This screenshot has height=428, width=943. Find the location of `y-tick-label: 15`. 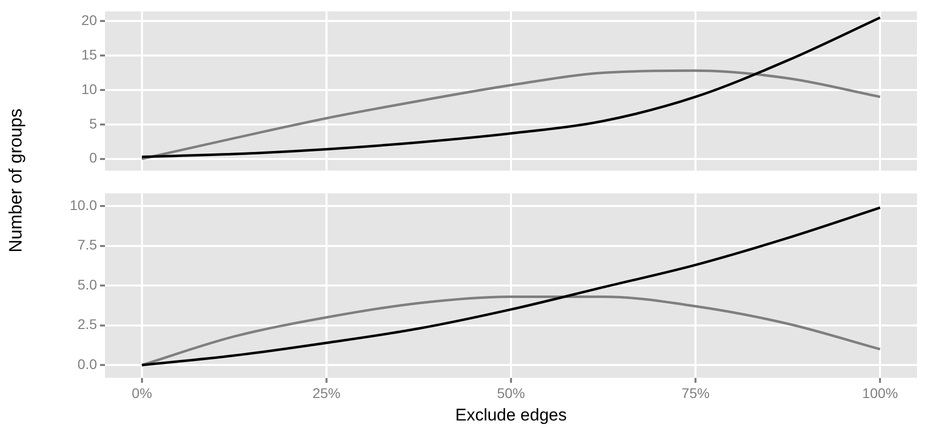

y-tick-label: 15 is located at coordinates (89, 54).